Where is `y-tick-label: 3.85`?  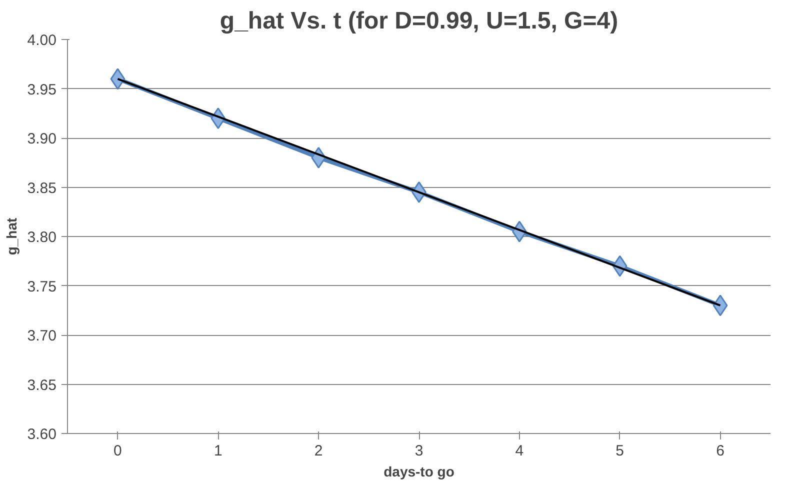
y-tick-label: 3.85 is located at coordinates (42, 188).